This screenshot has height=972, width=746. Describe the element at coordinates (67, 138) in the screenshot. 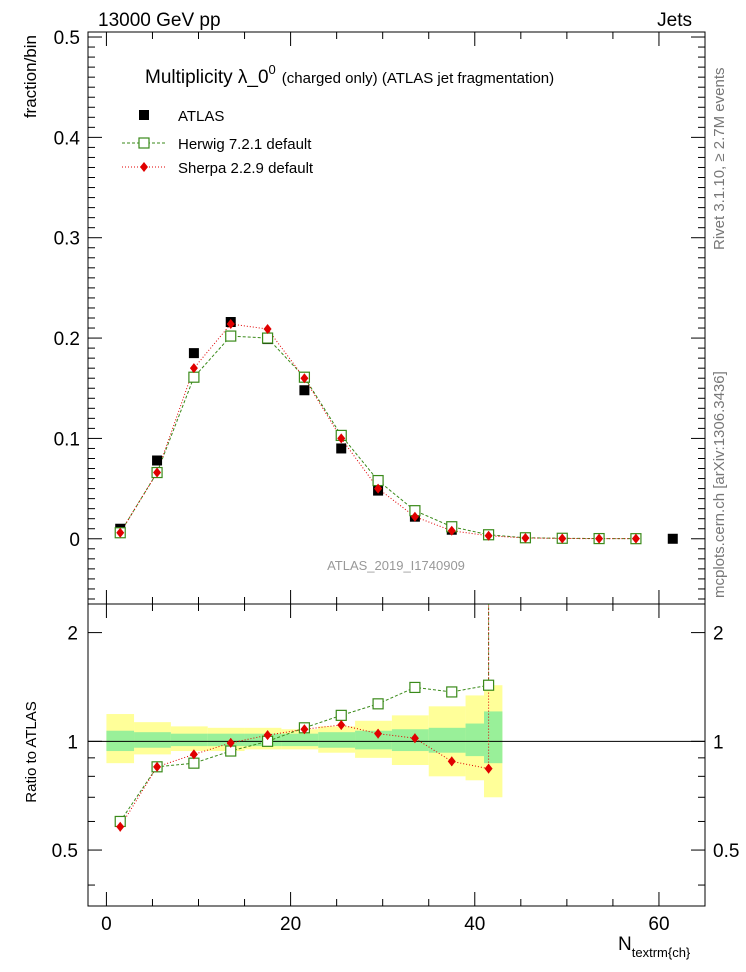

I see `main-y-tick-label: 0.4` at that location.